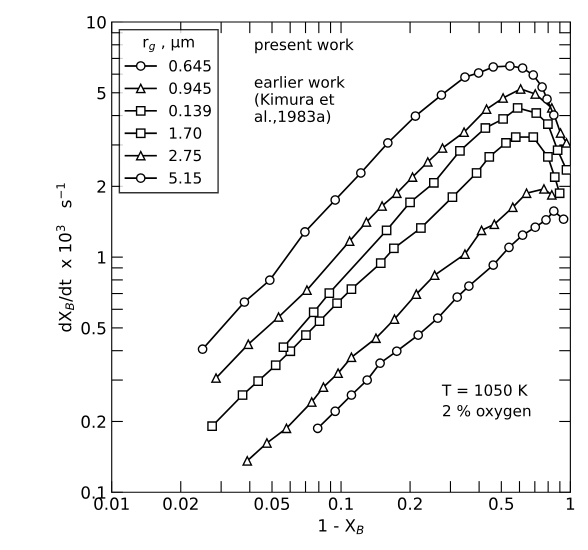 The width and height of the screenshot is (588, 550). Describe the element at coordinates (102, 257) in the screenshot. I see `y-tick-label: 1` at that location.